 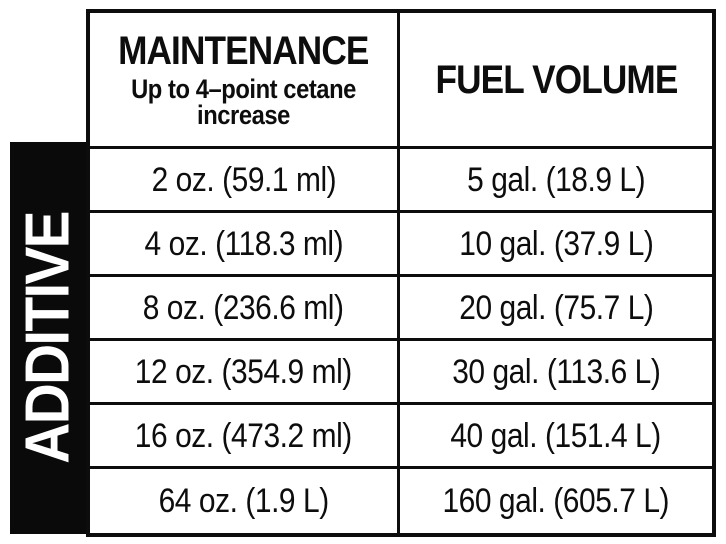 I want to click on table-row-1-additive-cell: 2 oz. (59.1 ml), so click(x=245, y=181).